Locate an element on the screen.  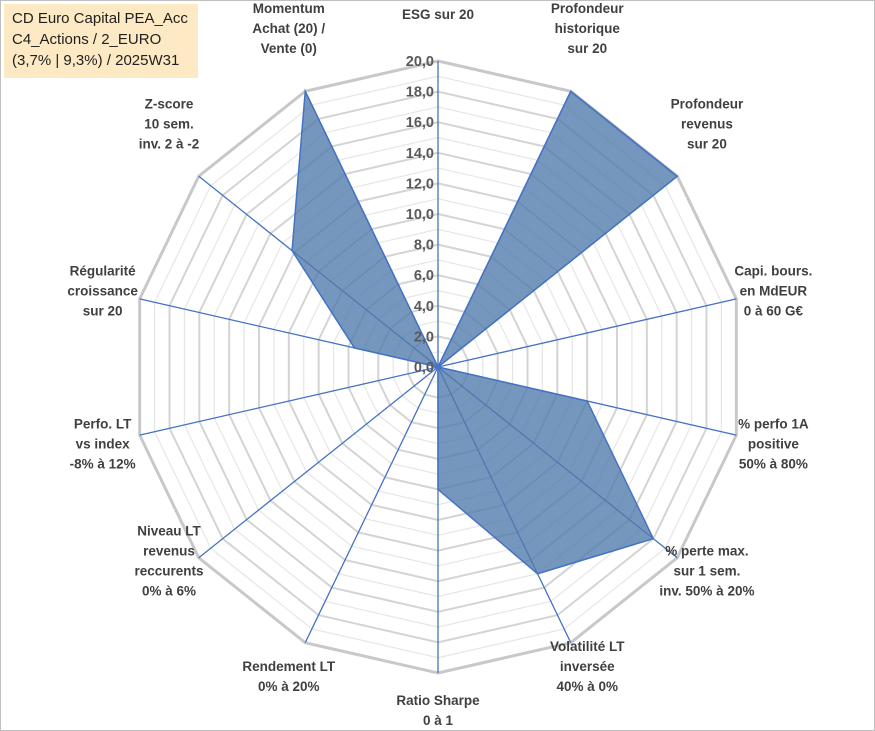
title-line-1: CD Euro Capital PEA_Acc is located at coordinates (100, 18).